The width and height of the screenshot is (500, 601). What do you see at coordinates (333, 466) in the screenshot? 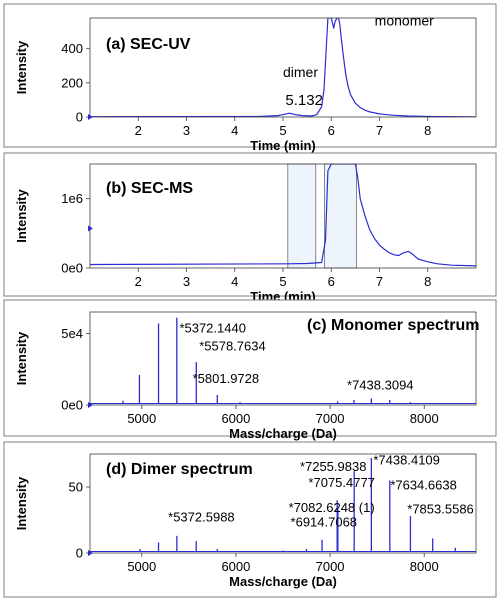
I see `annotation-1: *7255.9838` at bounding box center [333, 466].